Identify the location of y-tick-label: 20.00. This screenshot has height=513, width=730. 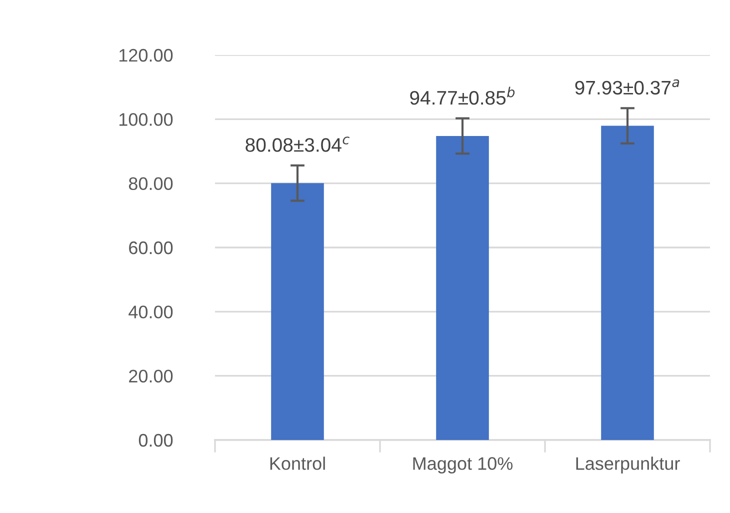
(151, 376).